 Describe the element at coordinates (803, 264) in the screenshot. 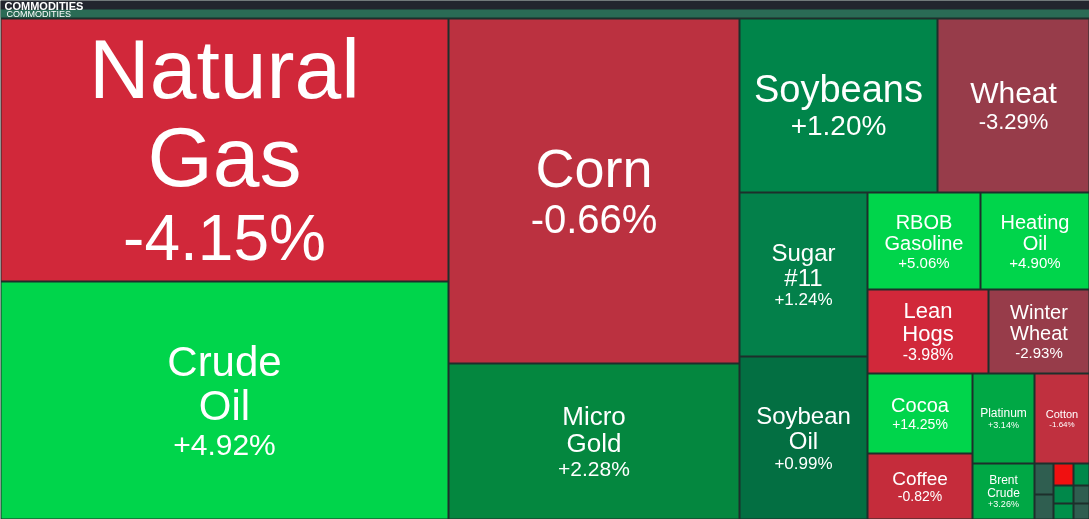

I see `category-label: Sugar #11` at that location.